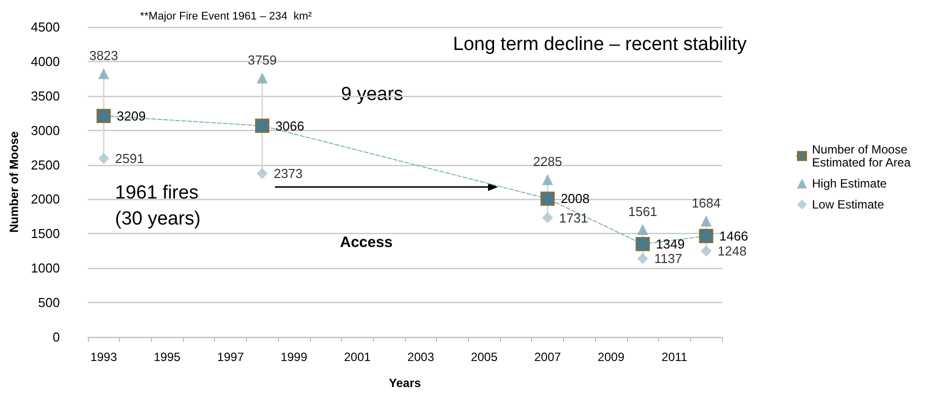  What do you see at coordinates (45, 130) in the screenshot?
I see `y-tick-label: 3000` at bounding box center [45, 130].